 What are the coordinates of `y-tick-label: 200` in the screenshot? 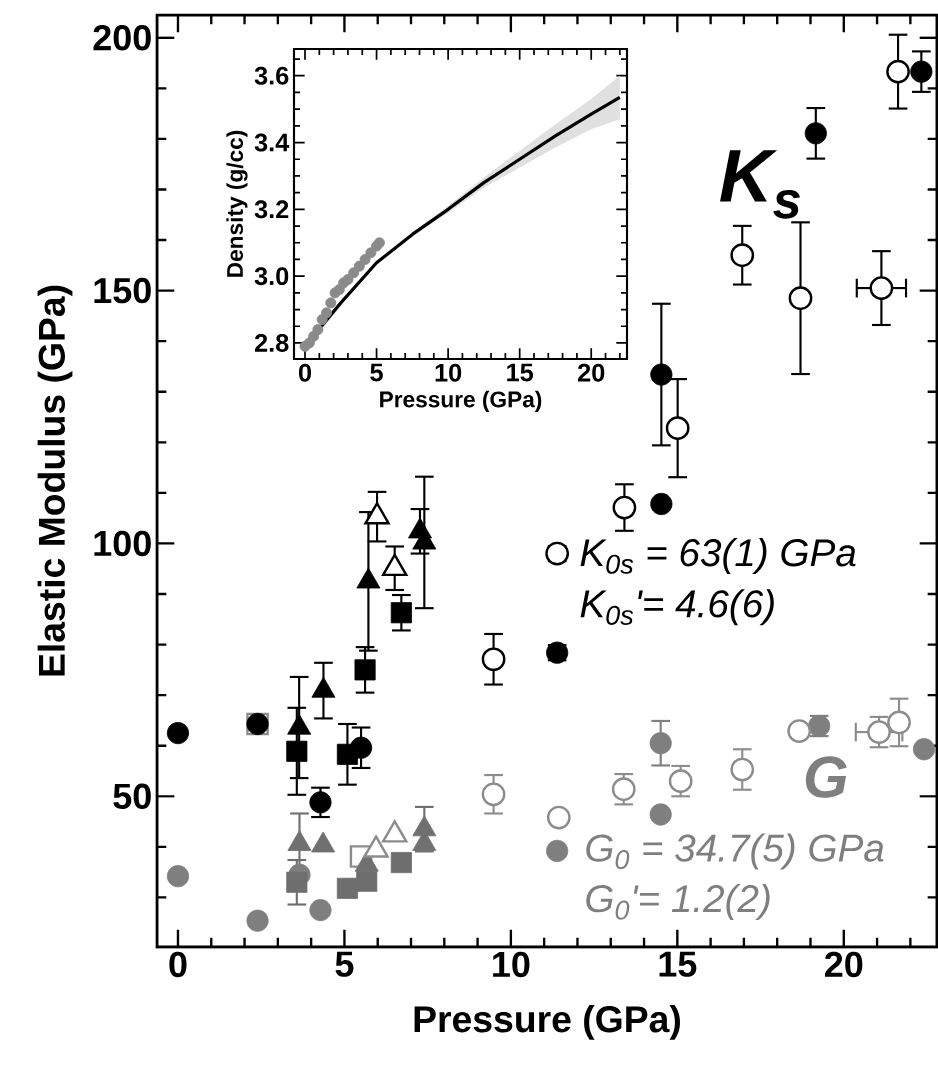 It's located at (122, 38).